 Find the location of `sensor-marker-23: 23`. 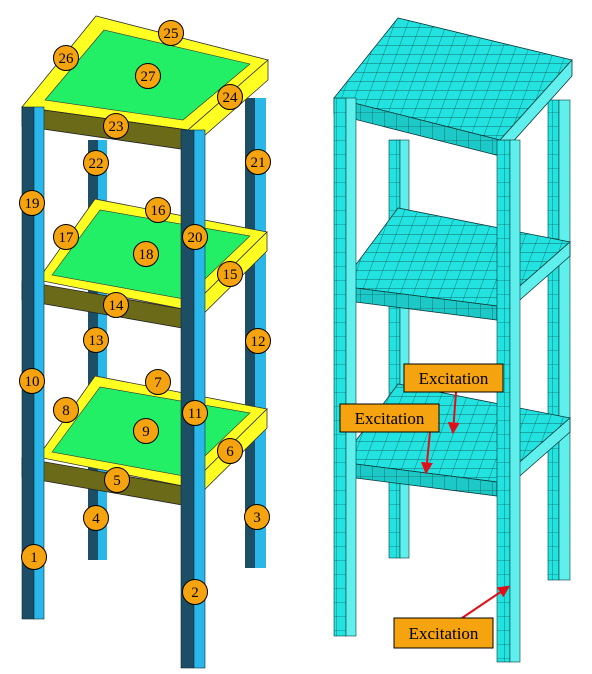

sensor-marker-23: 23 is located at coordinates (116, 126).